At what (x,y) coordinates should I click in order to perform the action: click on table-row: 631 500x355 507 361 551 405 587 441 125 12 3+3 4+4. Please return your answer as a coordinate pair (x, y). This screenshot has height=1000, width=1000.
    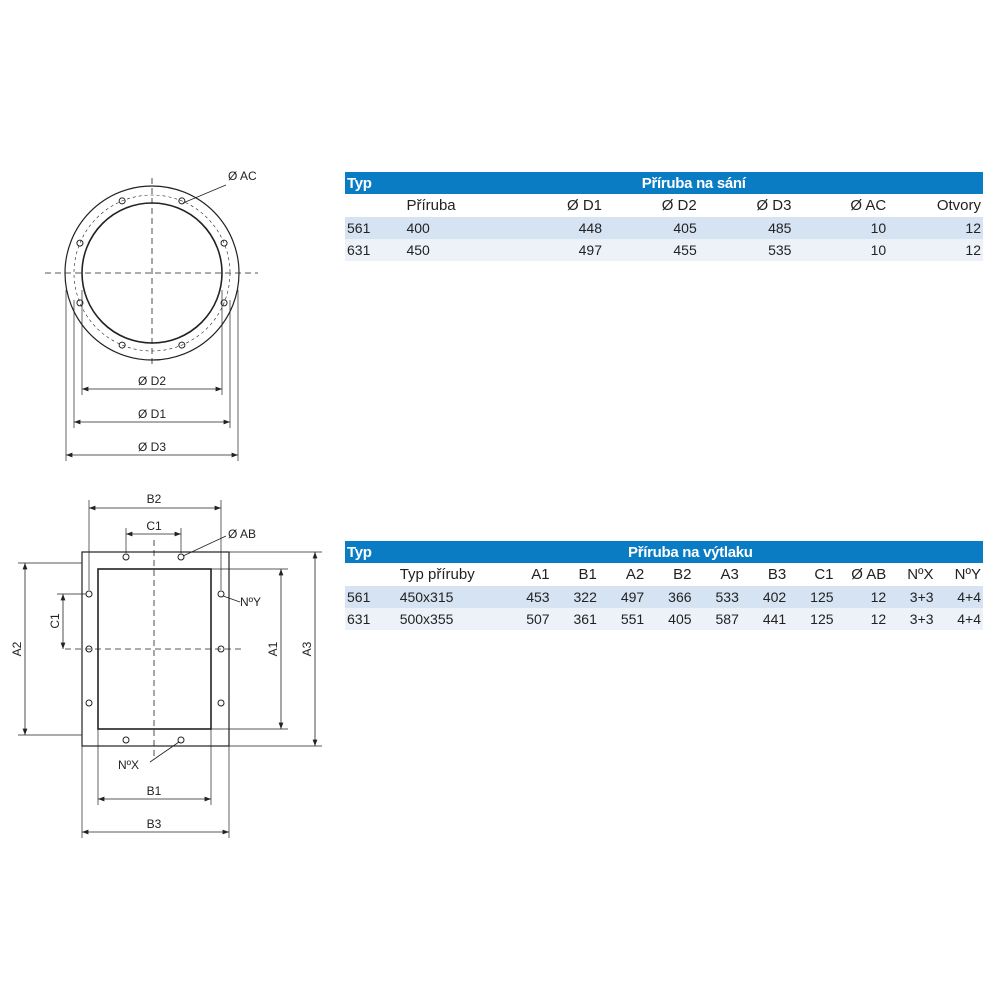
    Looking at the image, I should click on (664, 619).